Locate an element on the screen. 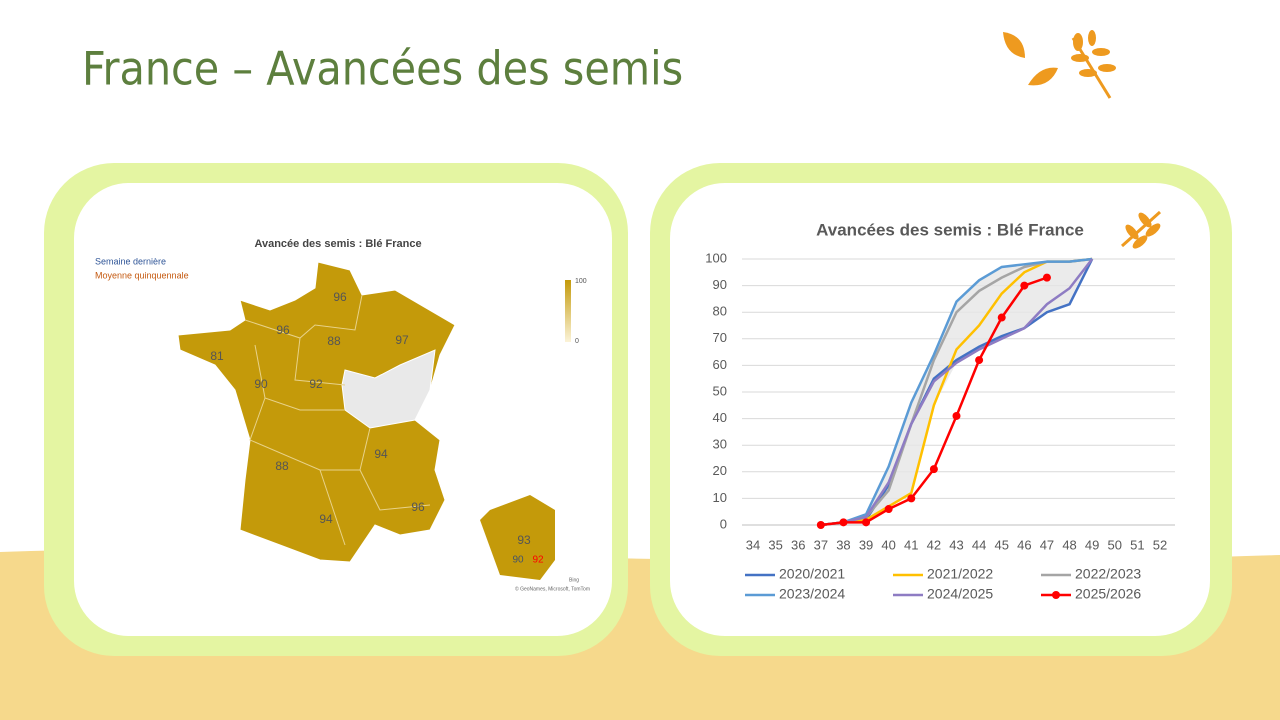 Image resolution: width=1280 pixels, height=720 pixels. x-tick-label: 43 is located at coordinates (956, 544).